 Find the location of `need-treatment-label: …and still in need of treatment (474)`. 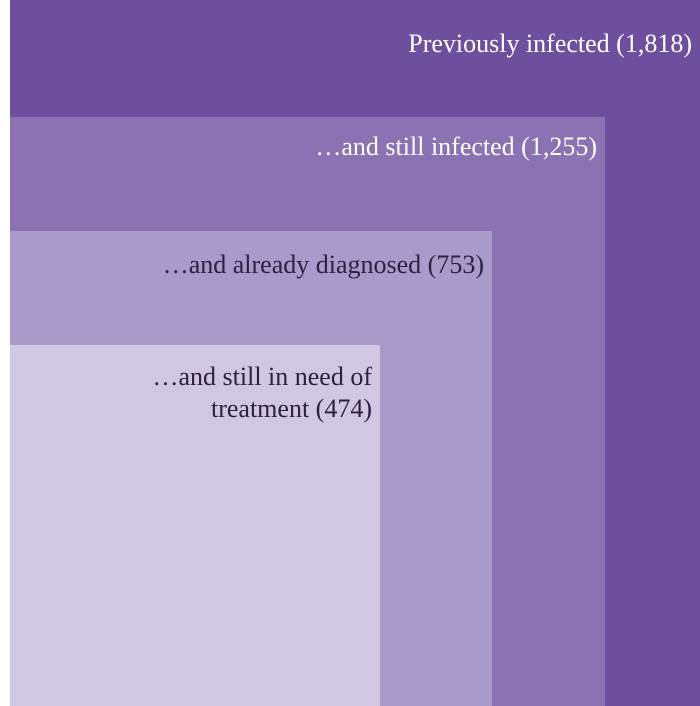

need-treatment-label: …and still in need of treatment (474) is located at coordinates (262, 393).